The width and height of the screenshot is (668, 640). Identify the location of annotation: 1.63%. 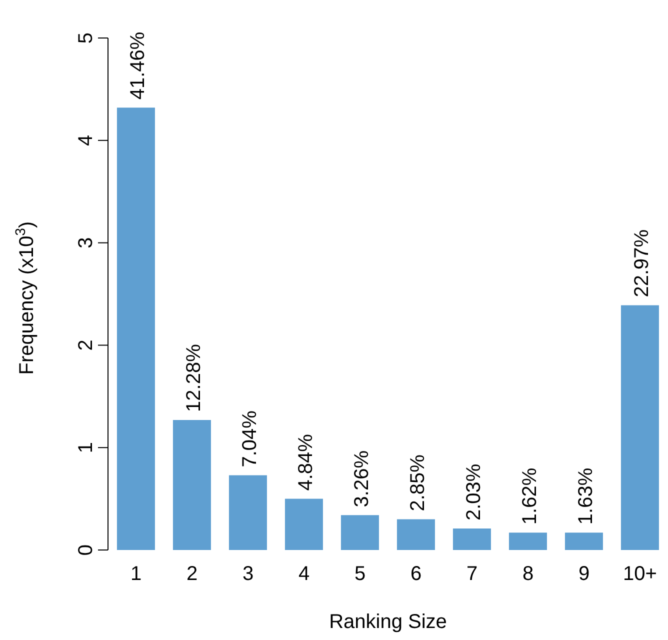
(585, 496).